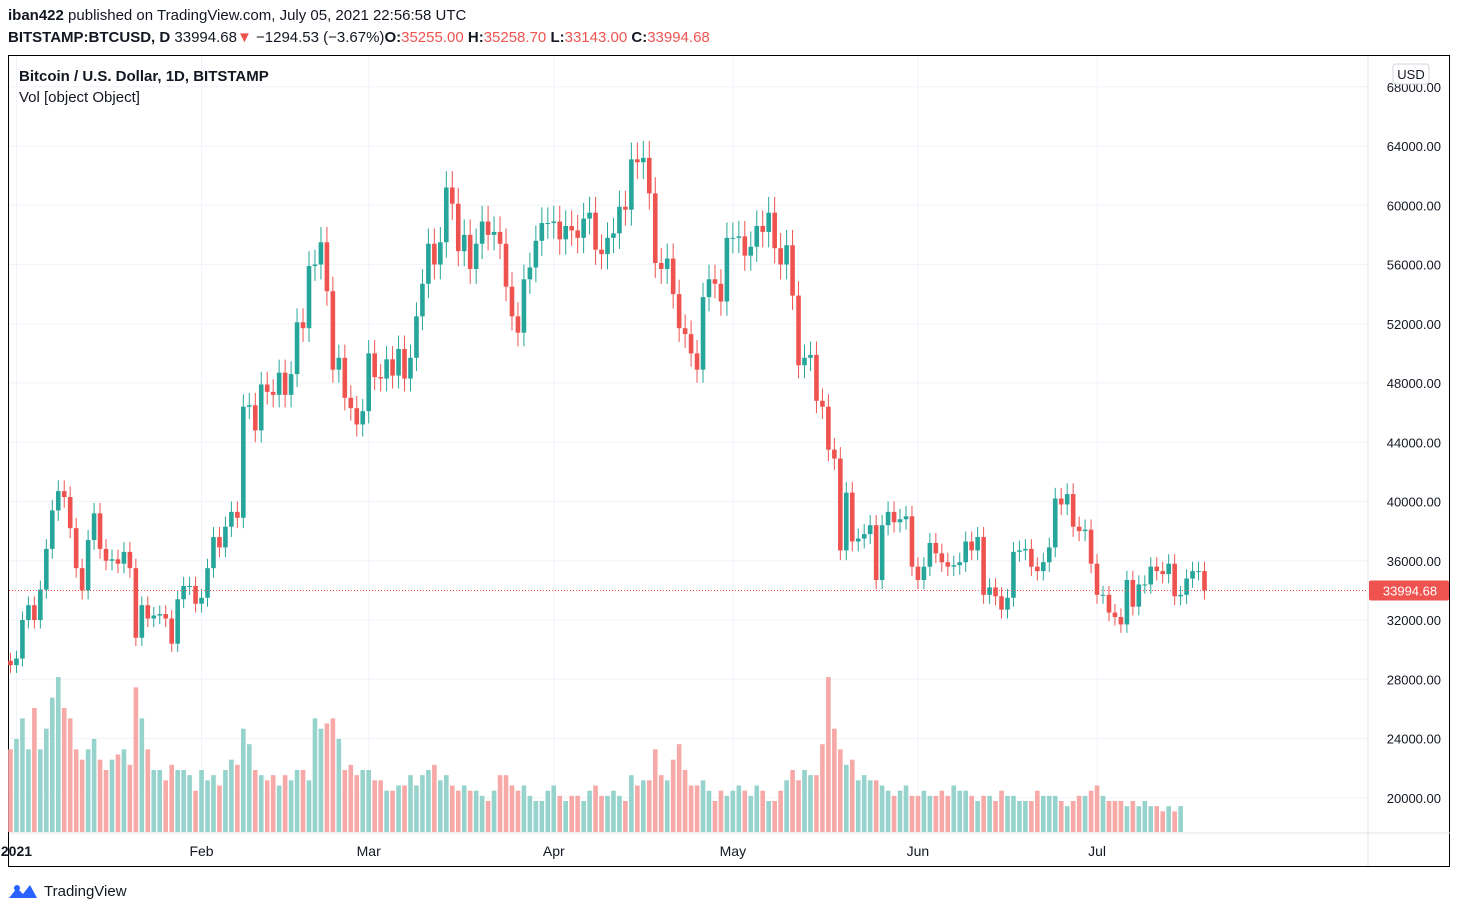  Describe the element at coordinates (515, 37) in the screenshot. I see `high-value: 35258.70` at that location.